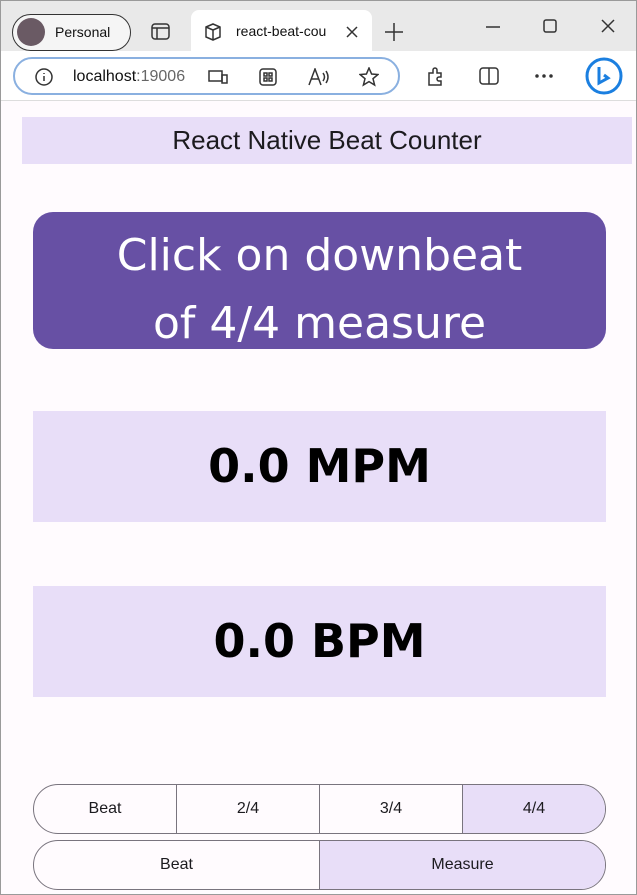 The image size is (637, 895). I want to click on segmented-control: Beat 2/4 3/4 4/4, so click(319, 809).